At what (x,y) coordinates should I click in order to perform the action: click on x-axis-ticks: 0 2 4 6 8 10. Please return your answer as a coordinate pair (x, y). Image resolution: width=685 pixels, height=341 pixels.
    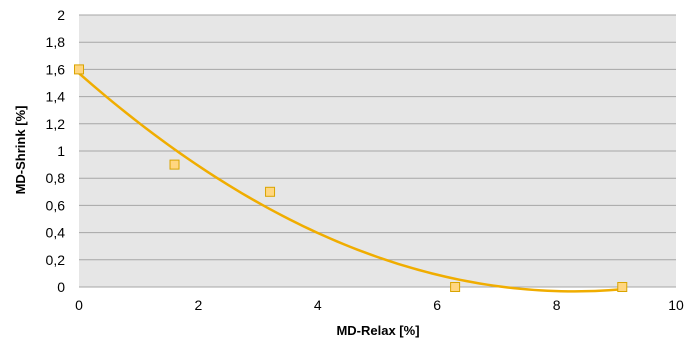
    Looking at the image, I should click on (379, 305).